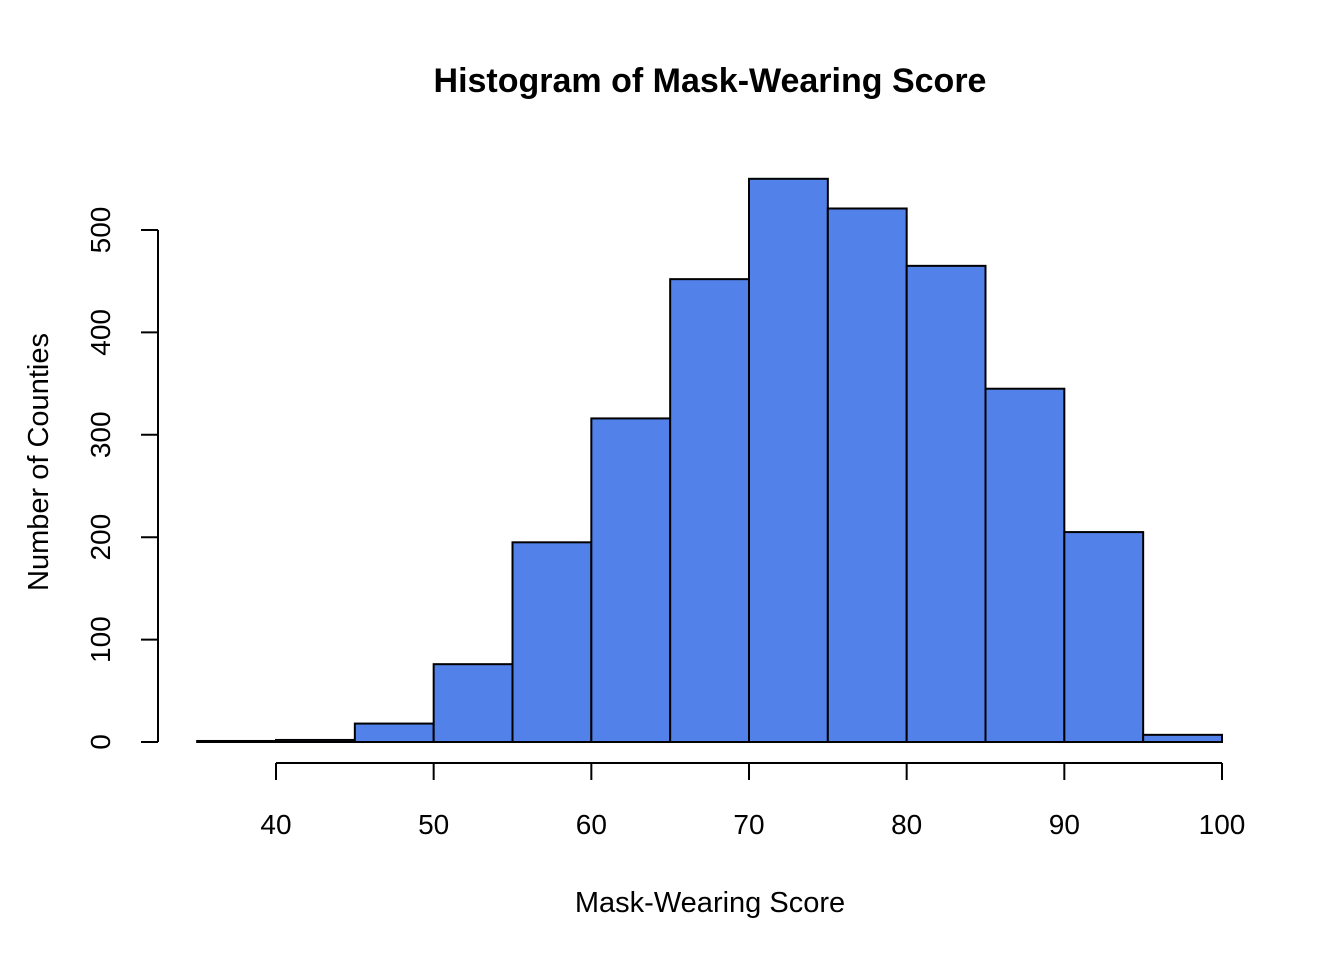 The width and height of the screenshot is (1344, 960). Describe the element at coordinates (748, 824) in the screenshot. I see `x-tick-label: 70` at that location.